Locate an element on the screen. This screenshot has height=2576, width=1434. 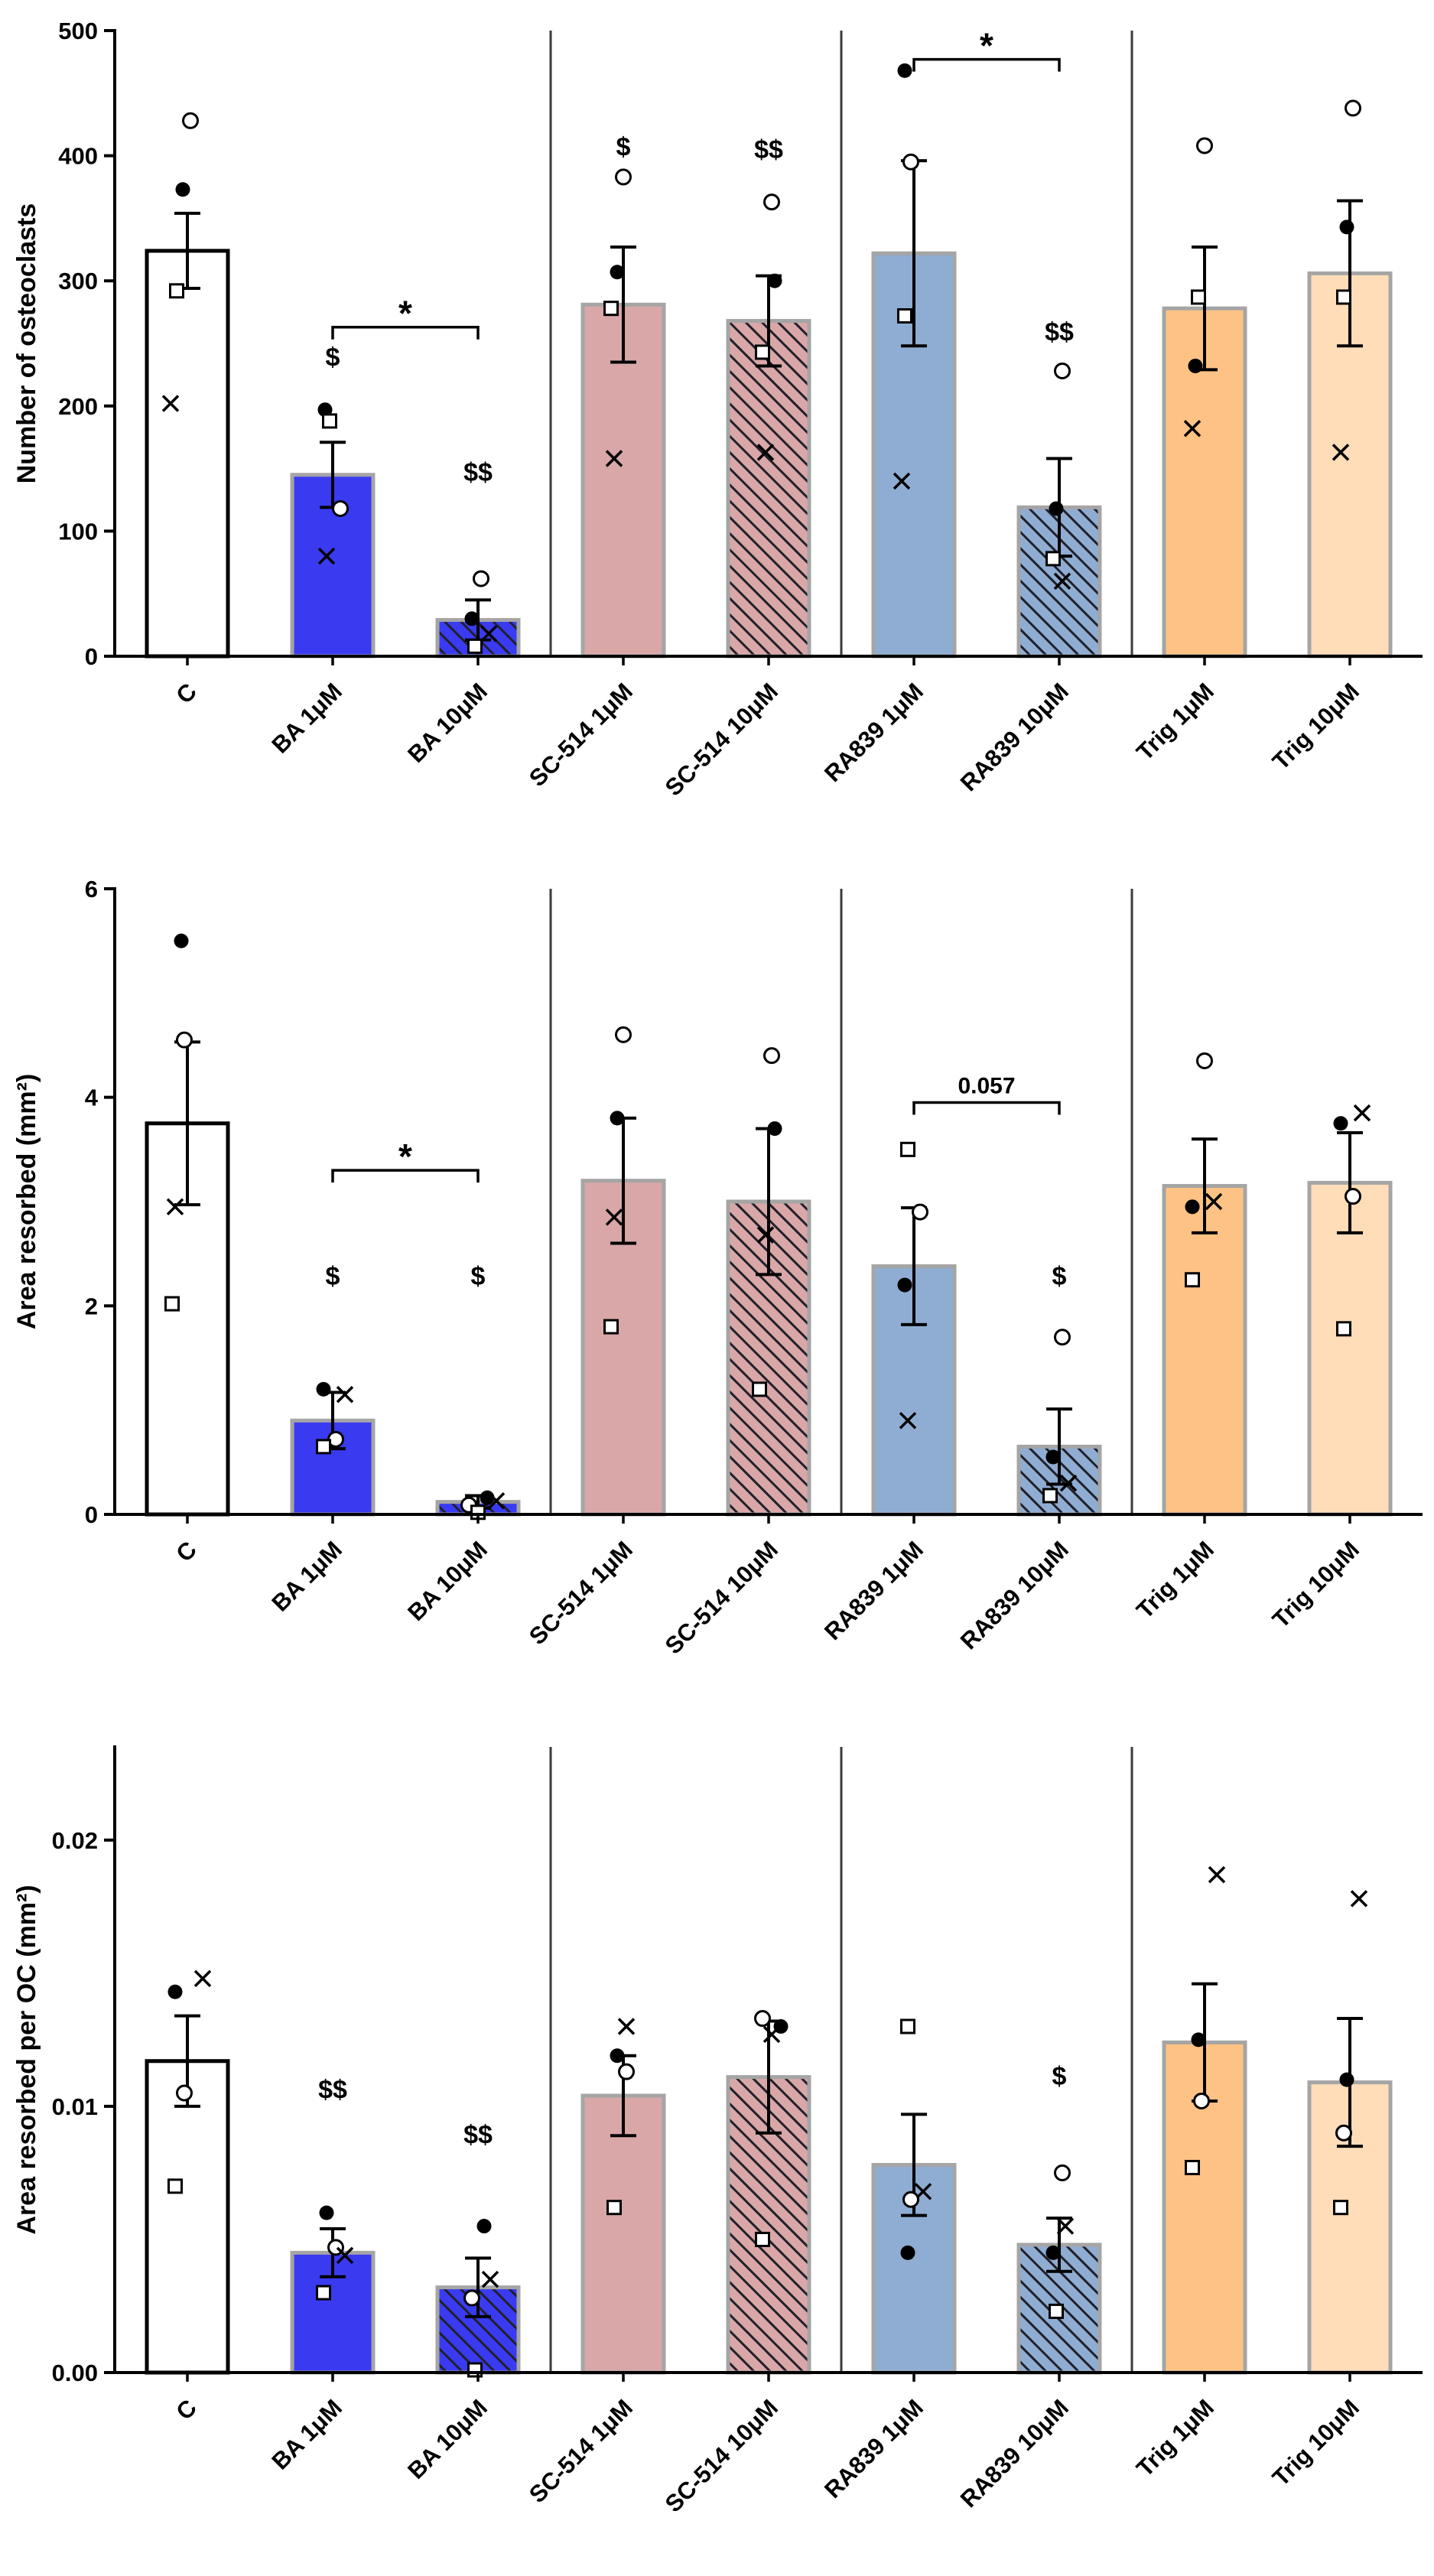
y-tick-label: 6 is located at coordinates (91, 889).